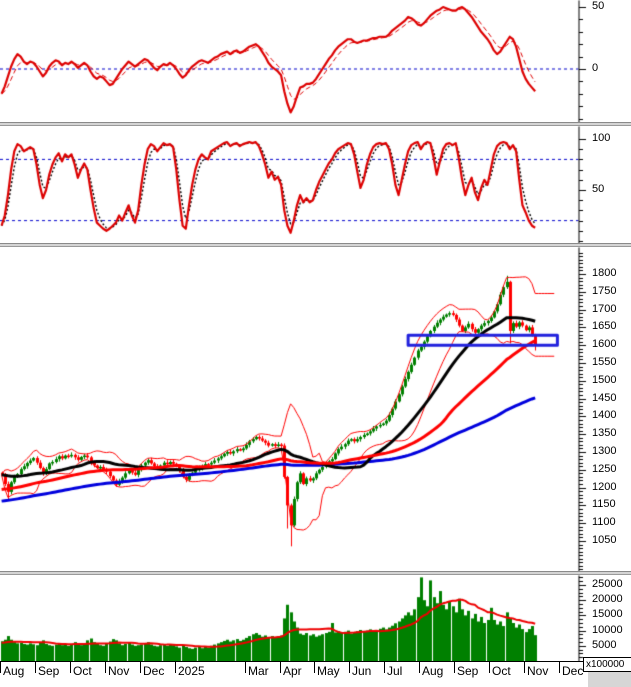 This screenshot has width=631, height=687. Describe the element at coordinates (362, 671) in the screenshot. I see `x-axis-label: Jun` at that location.